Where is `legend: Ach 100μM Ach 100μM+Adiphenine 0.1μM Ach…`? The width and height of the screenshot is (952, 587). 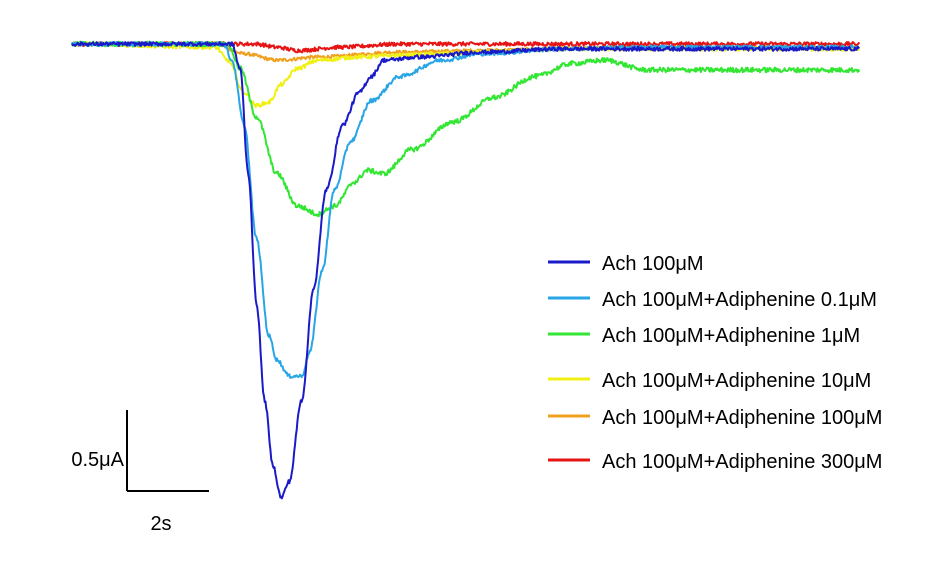 legend: Ach 100μM Ach 100μM+Adiphenine 0.1μM Ach… is located at coordinates (715, 363).